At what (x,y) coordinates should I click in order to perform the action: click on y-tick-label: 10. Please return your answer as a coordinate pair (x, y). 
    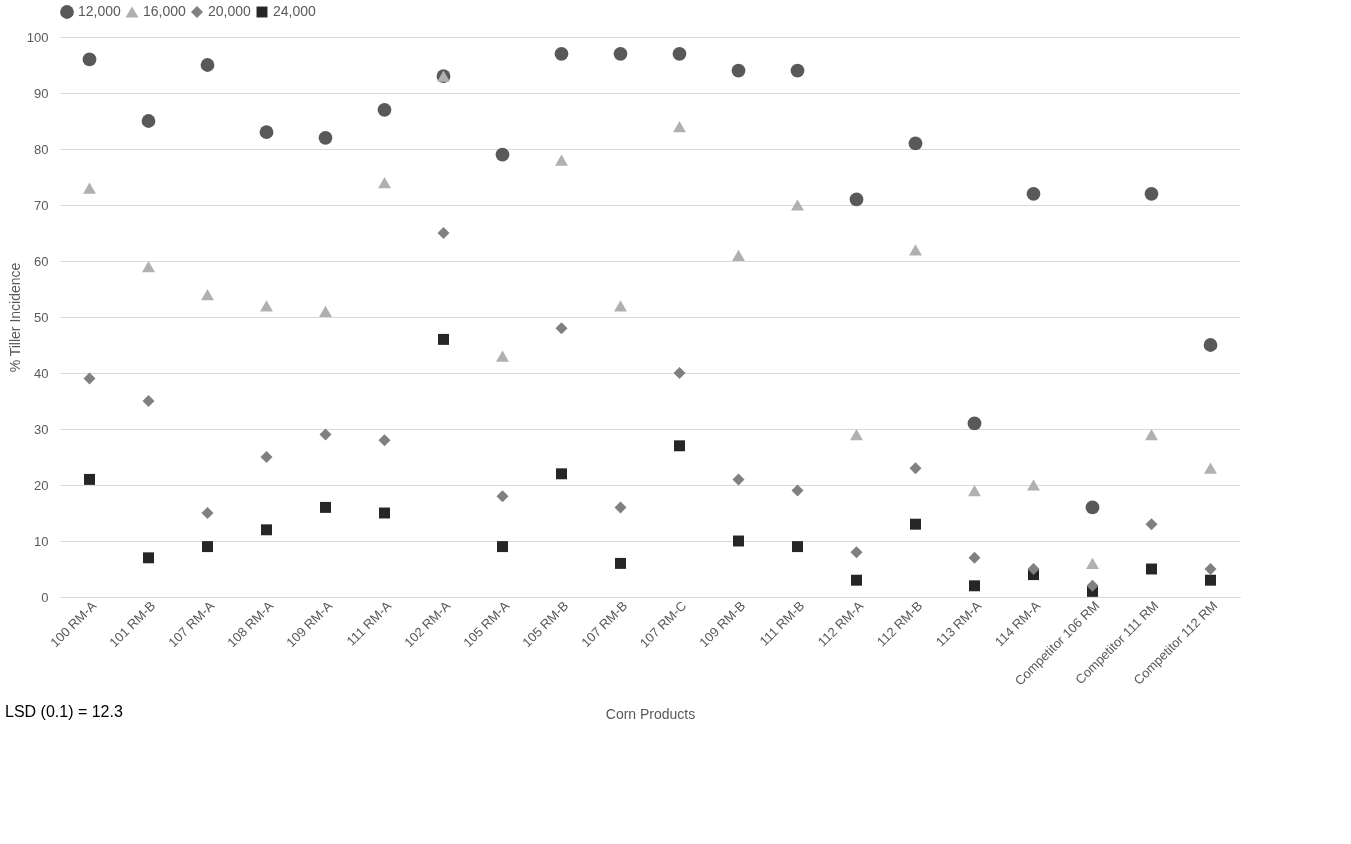
    Looking at the image, I should click on (41, 541).